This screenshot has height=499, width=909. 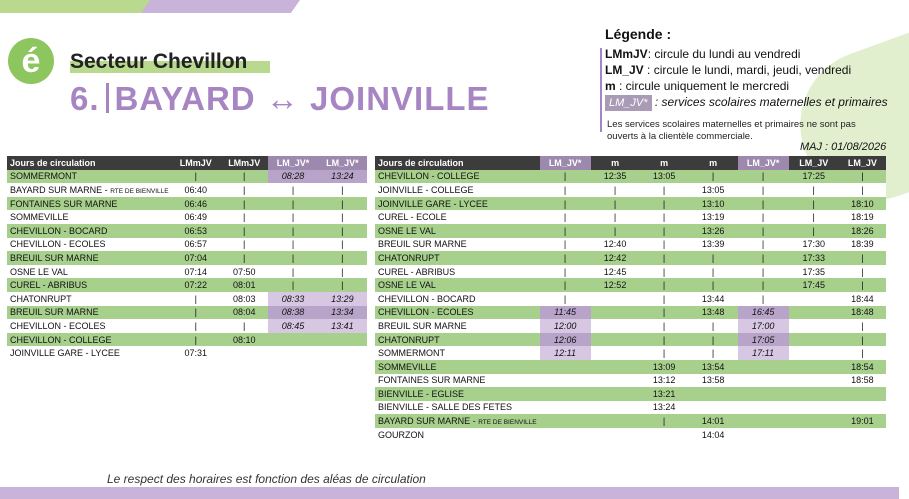 What do you see at coordinates (763, 353) in the screenshot?
I see `time-cell: 17:11` at bounding box center [763, 353].